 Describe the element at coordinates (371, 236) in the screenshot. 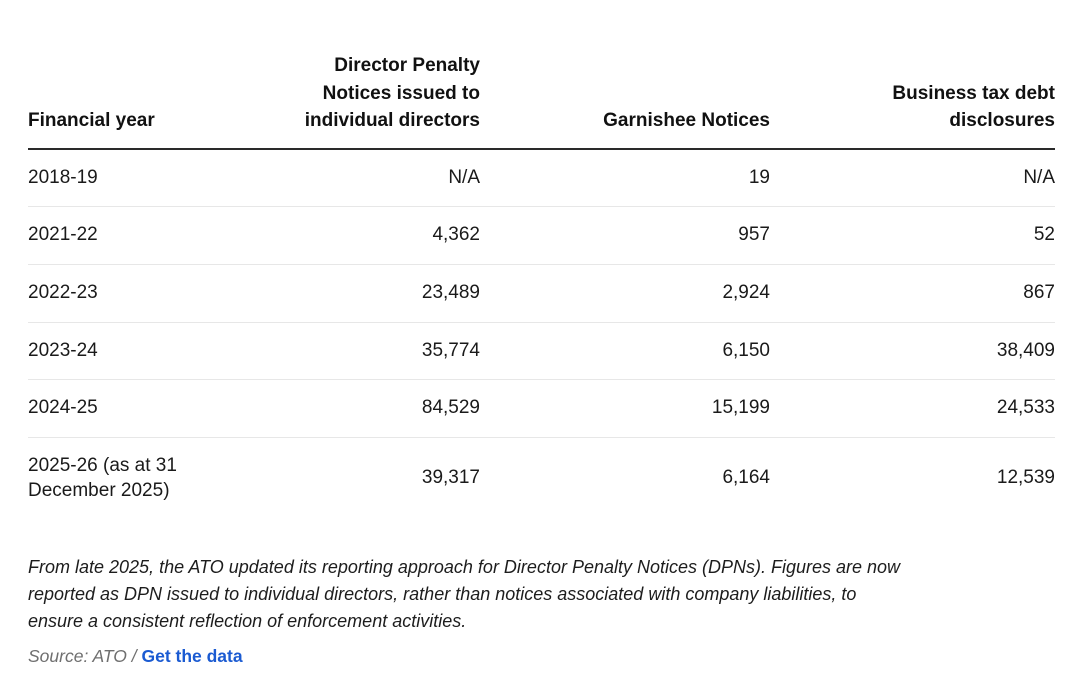

I see `dpn-cell: 4,362` at that location.